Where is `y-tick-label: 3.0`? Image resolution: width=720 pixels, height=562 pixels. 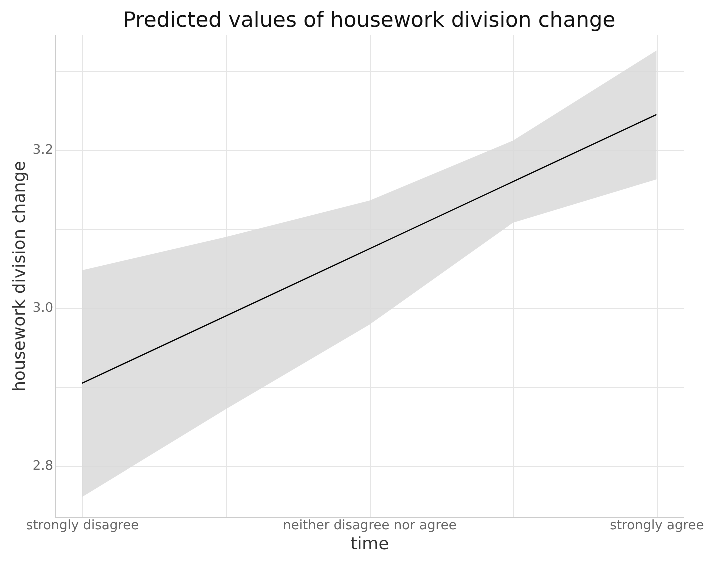
y-tick-label: 3.0 is located at coordinates (43, 308).